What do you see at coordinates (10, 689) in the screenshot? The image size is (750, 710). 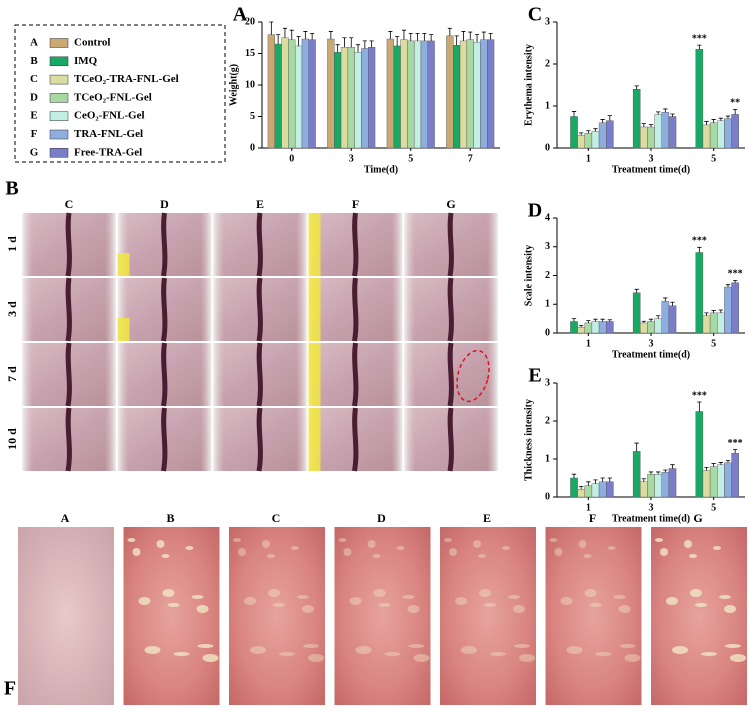 I see `panel-label: F` at bounding box center [10, 689].